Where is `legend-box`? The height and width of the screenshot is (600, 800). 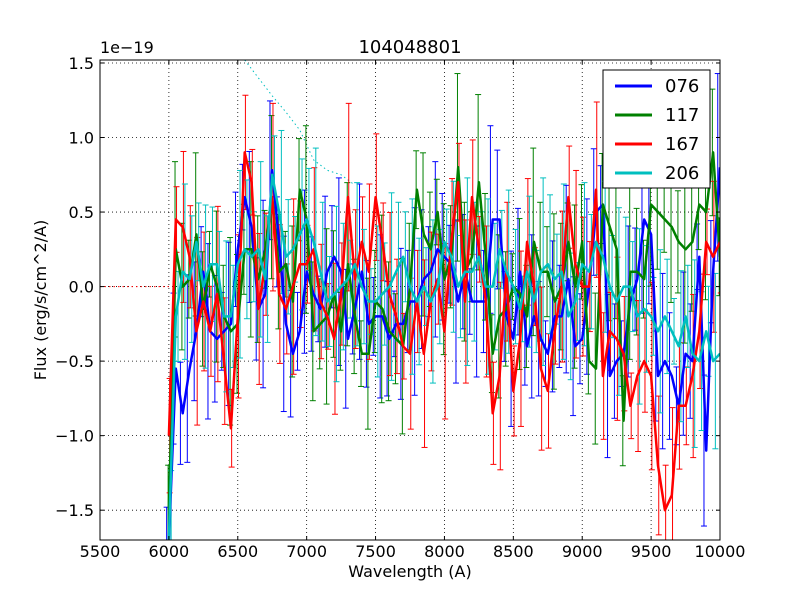 legend-box is located at coordinates (656, 129).